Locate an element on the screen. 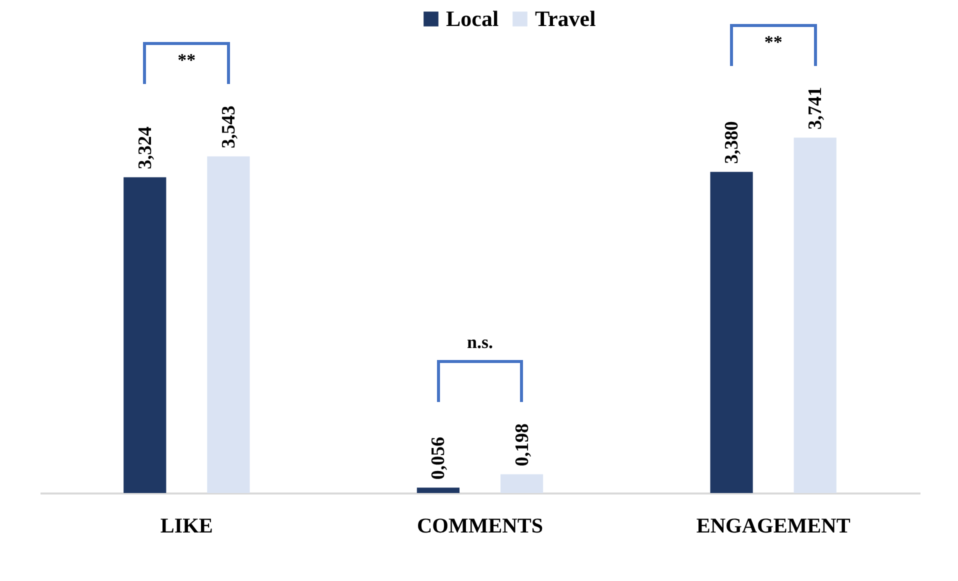  data-label: 3,741 is located at coordinates (815, 108).